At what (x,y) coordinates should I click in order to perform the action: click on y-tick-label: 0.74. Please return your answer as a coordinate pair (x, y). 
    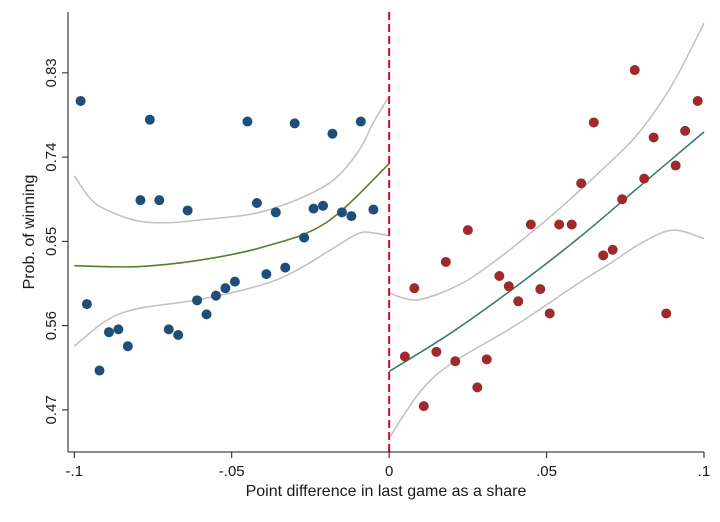
    Looking at the image, I should click on (51, 157).